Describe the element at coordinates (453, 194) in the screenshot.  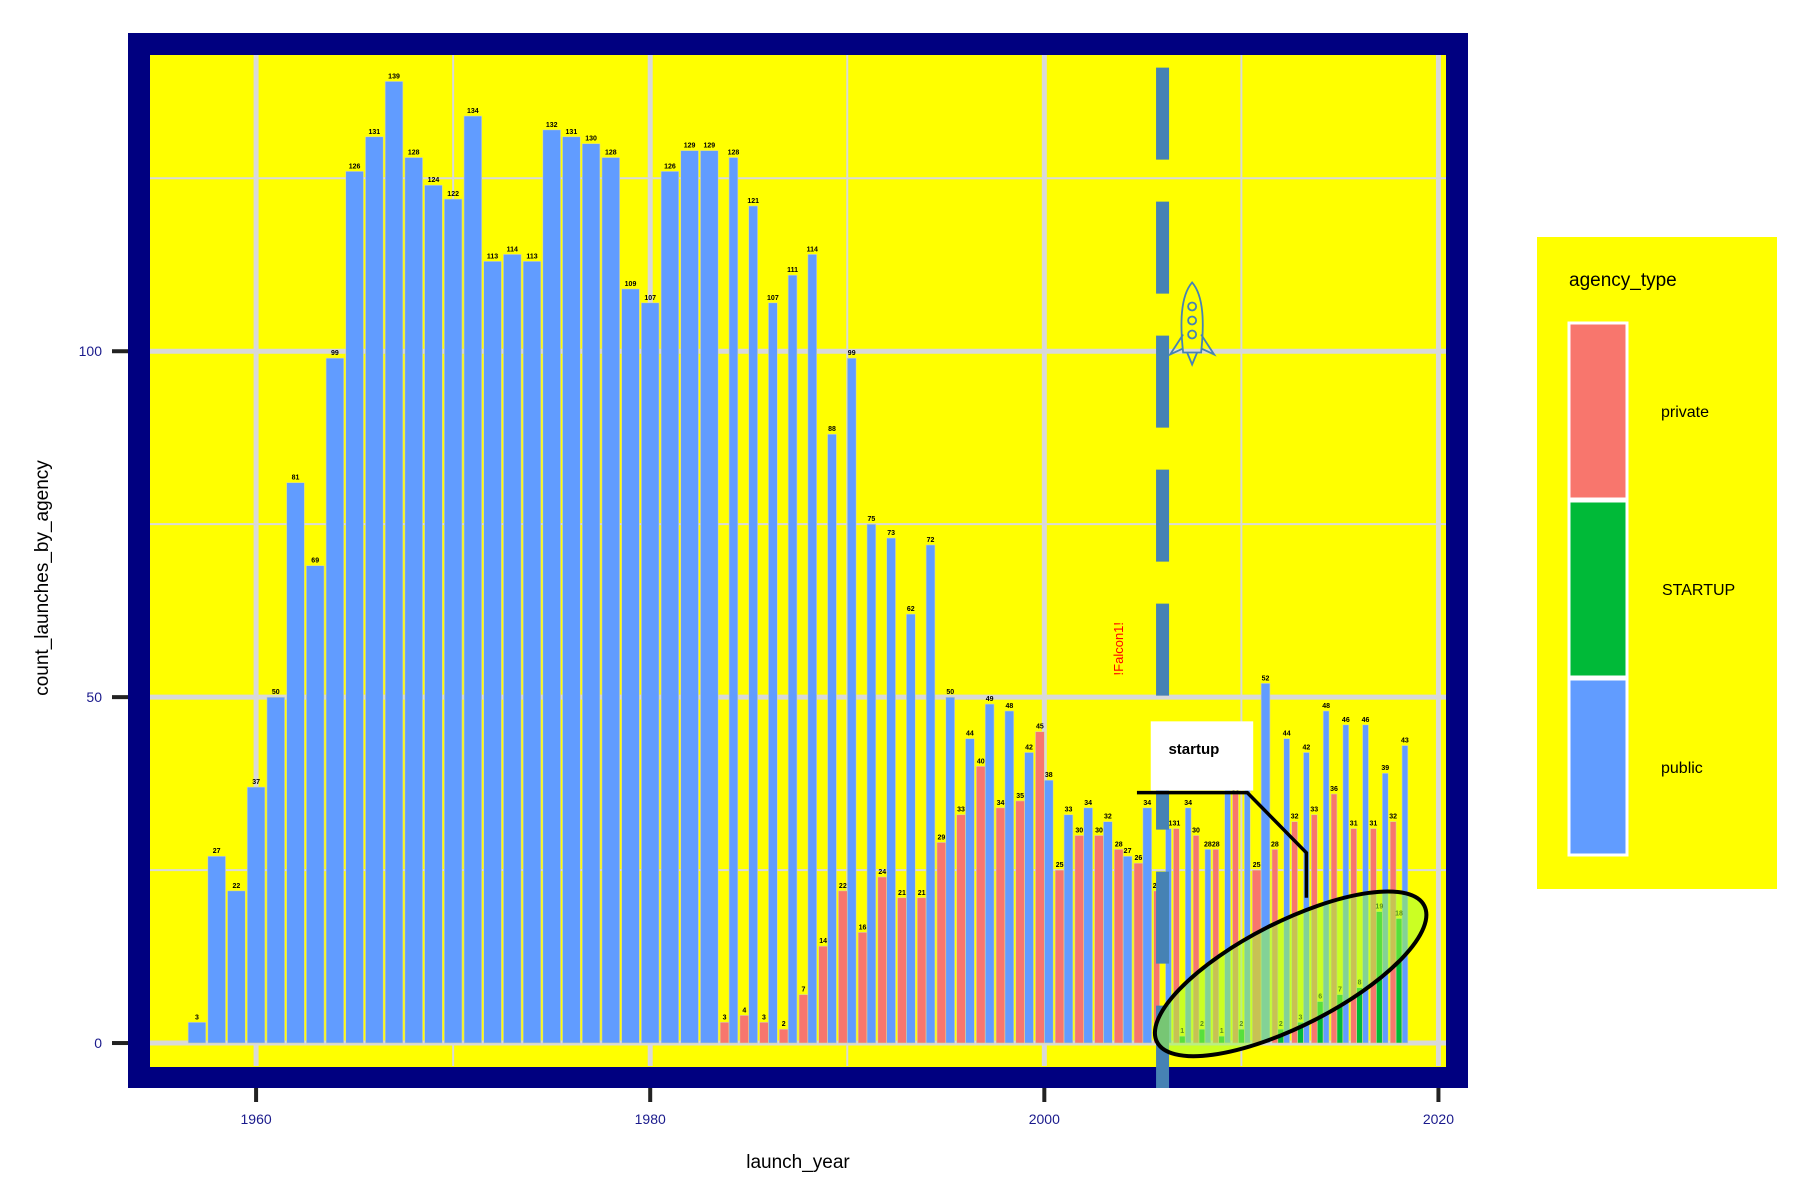
I see `bar-value-label: 122` at that location.